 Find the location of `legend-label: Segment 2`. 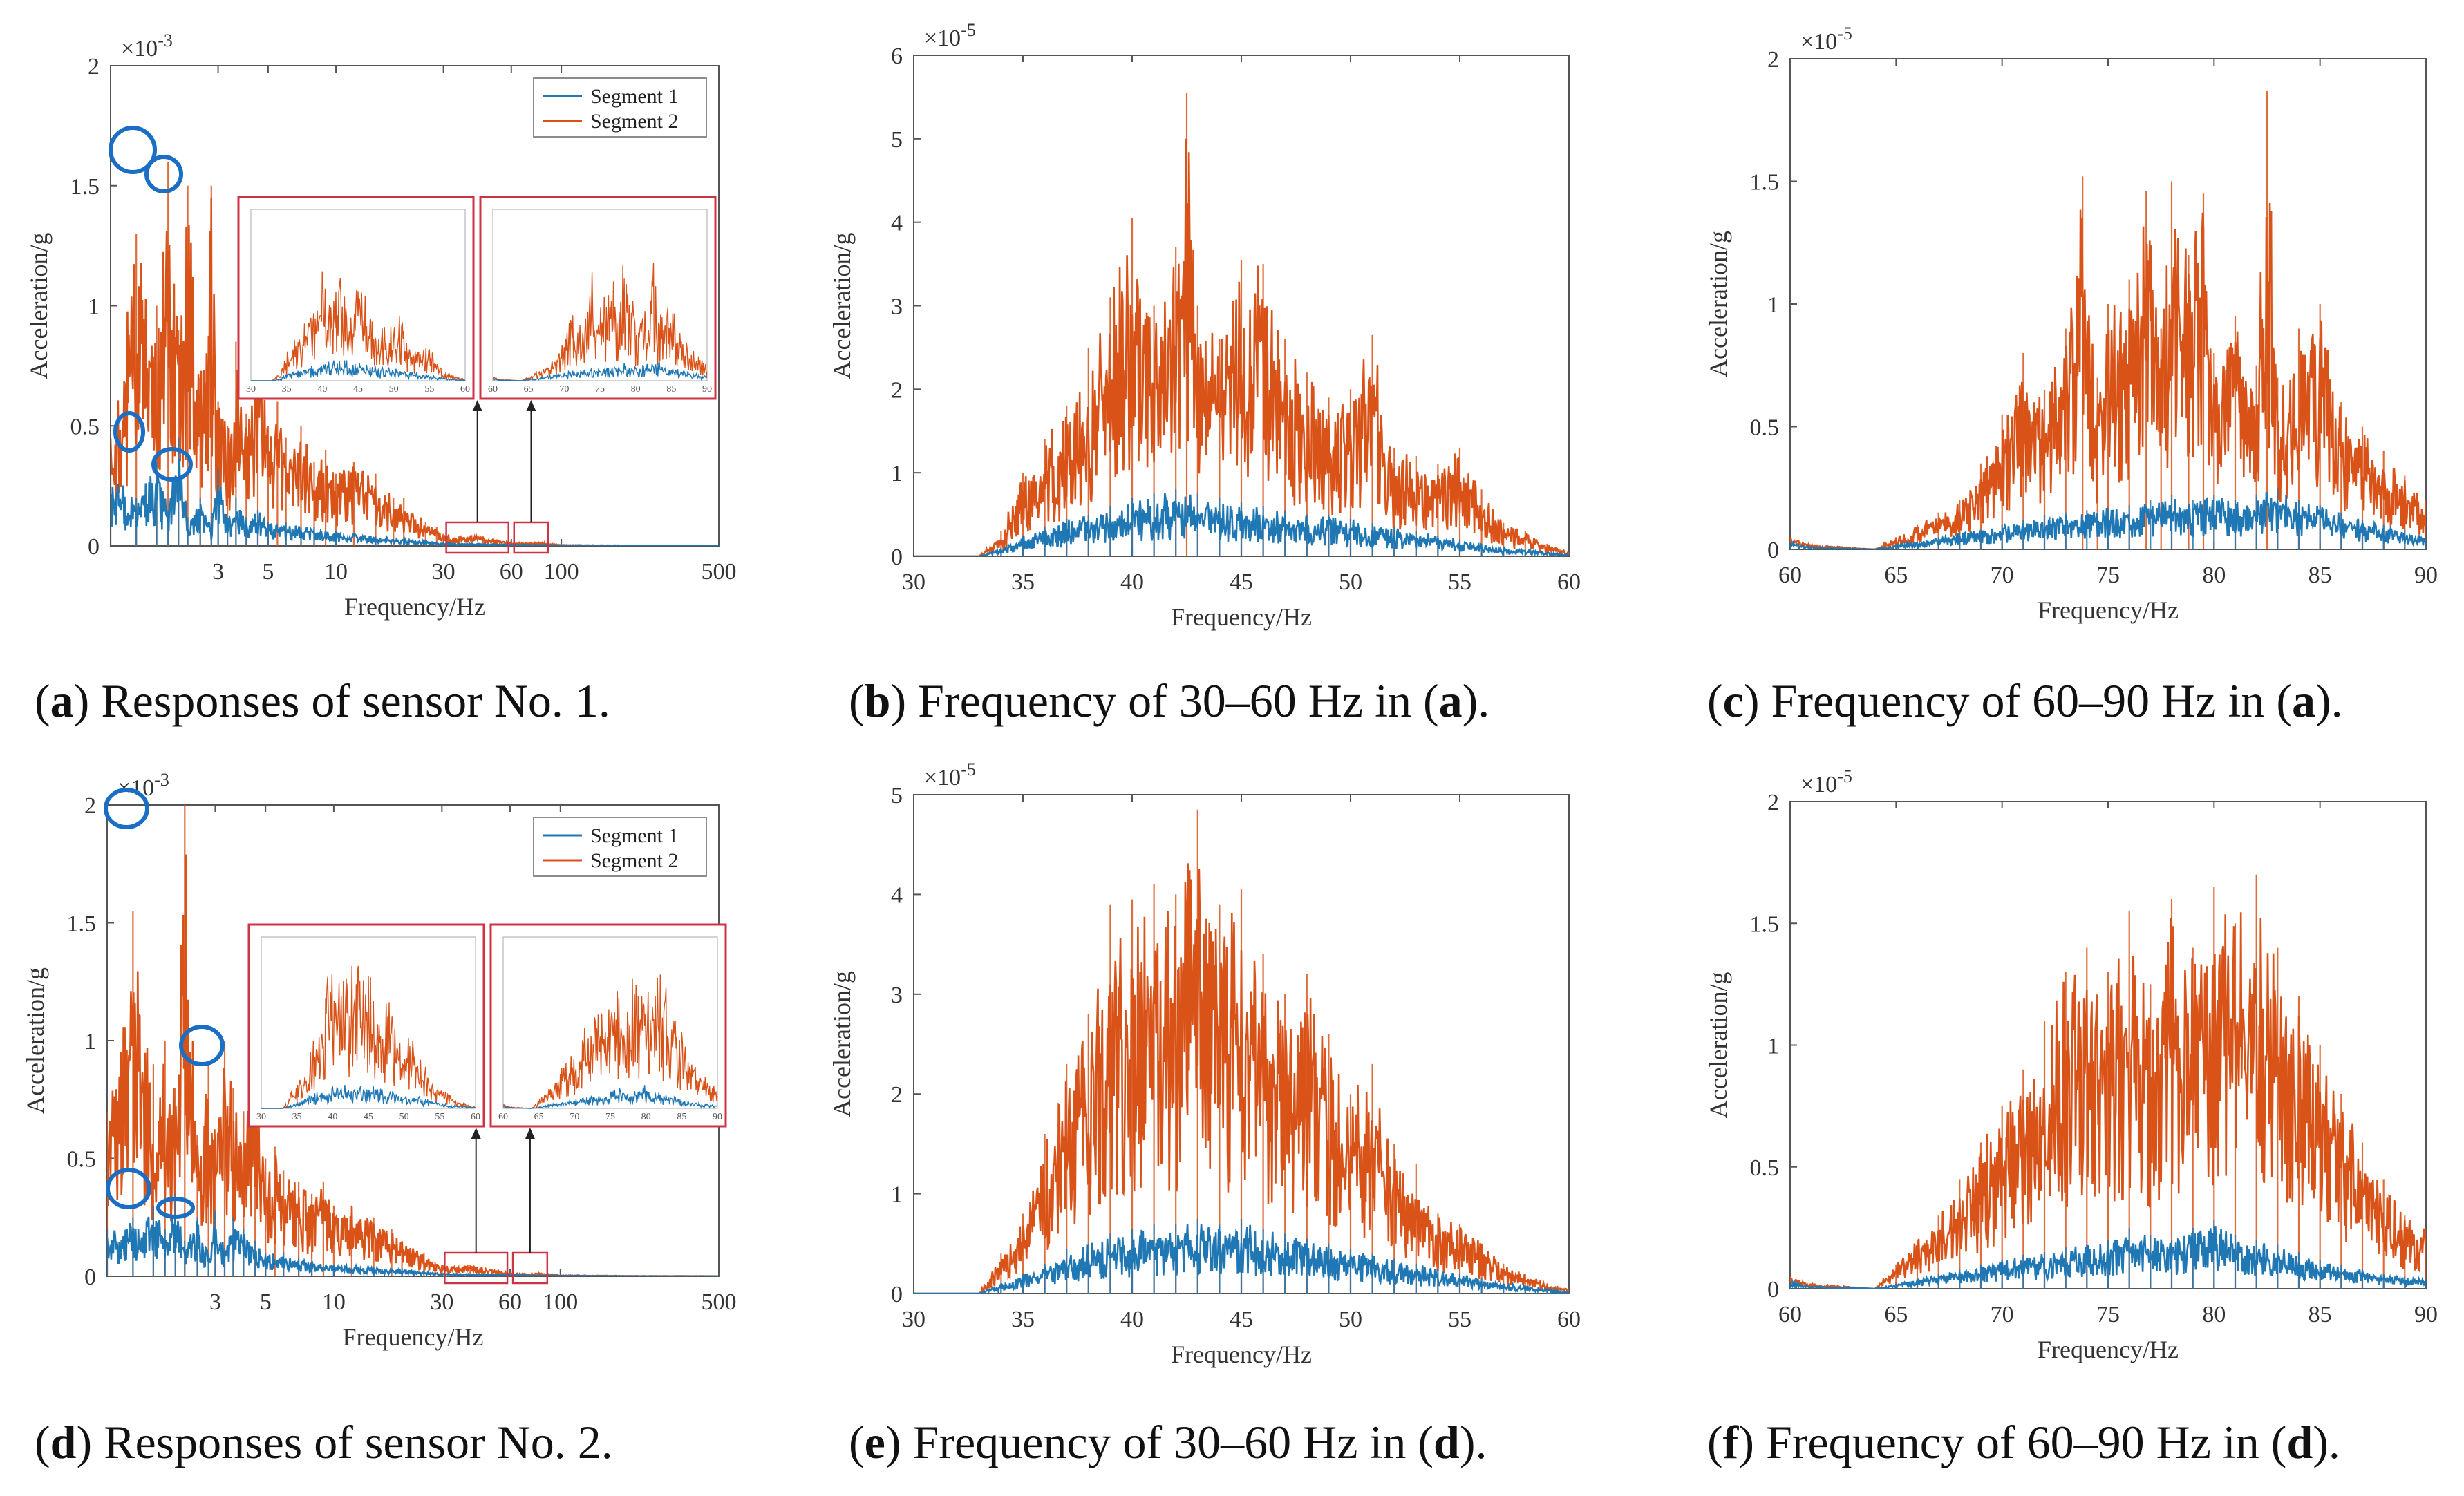

legend-label: Segment 2 is located at coordinates (634, 122).